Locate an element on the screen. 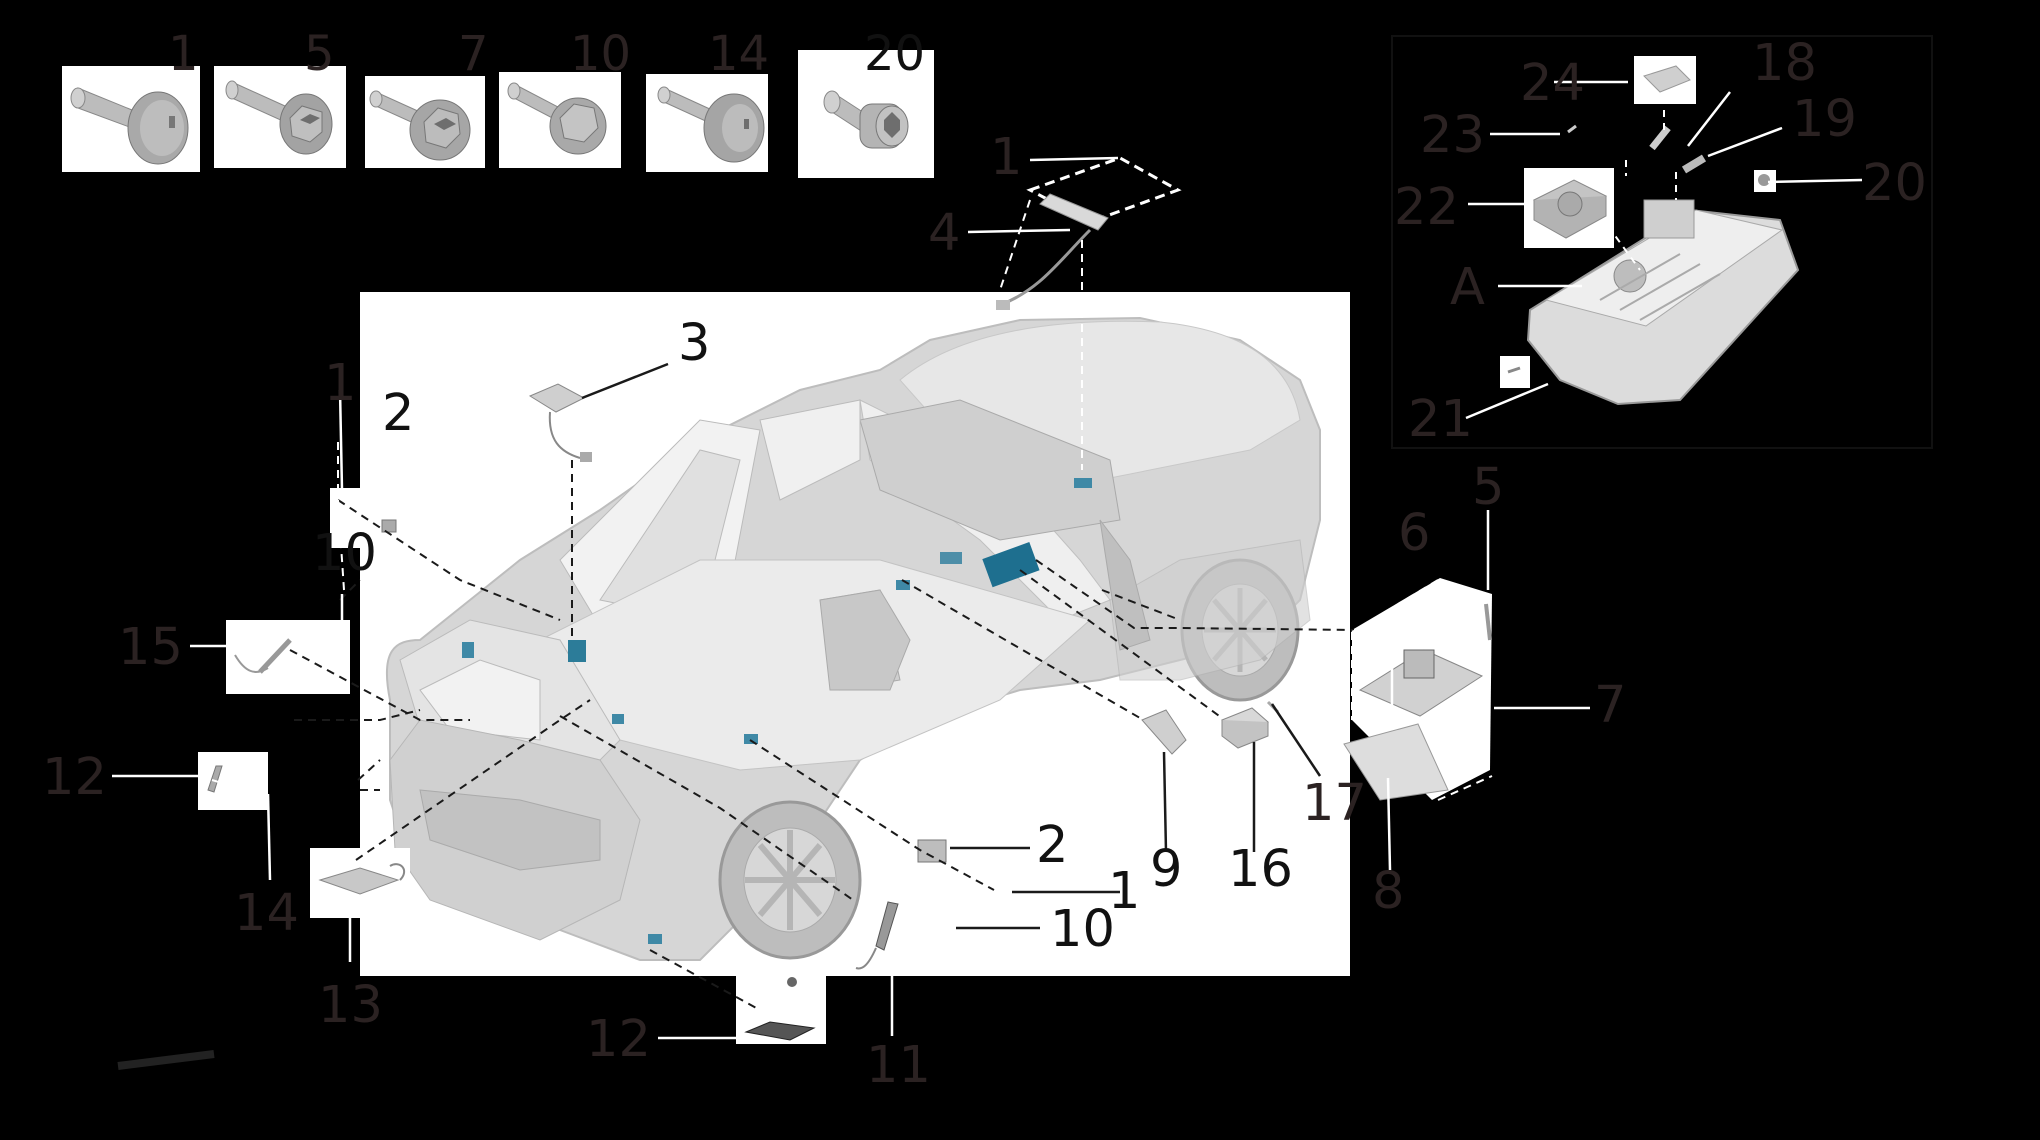 The width and height of the screenshot is (2040, 1140). callout-2-left: 2 is located at coordinates (398, 413).